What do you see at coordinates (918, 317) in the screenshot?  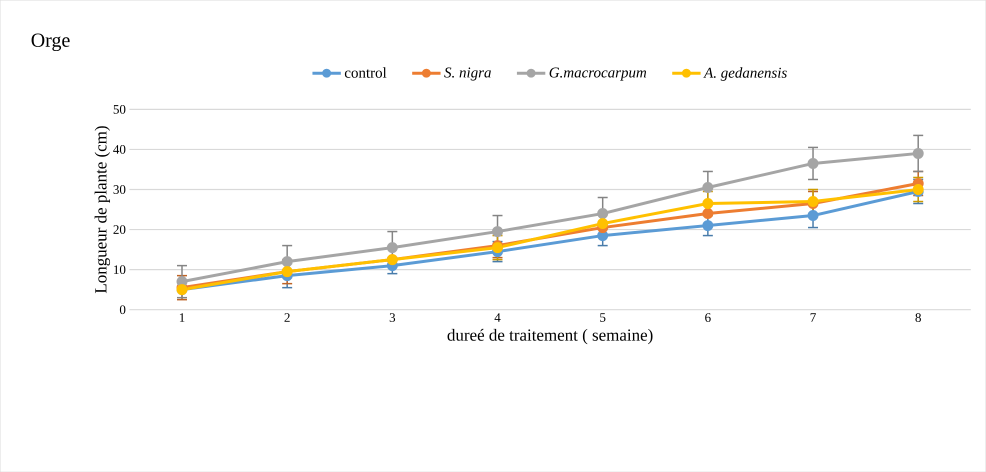 I see `x-tick-label: 8` at bounding box center [918, 317].